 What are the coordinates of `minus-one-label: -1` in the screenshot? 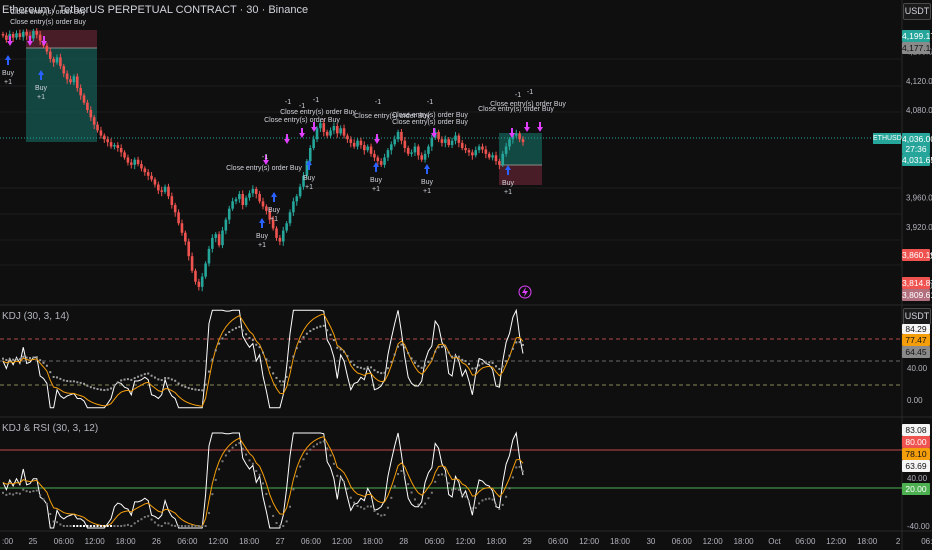 It's located at (430, 102).